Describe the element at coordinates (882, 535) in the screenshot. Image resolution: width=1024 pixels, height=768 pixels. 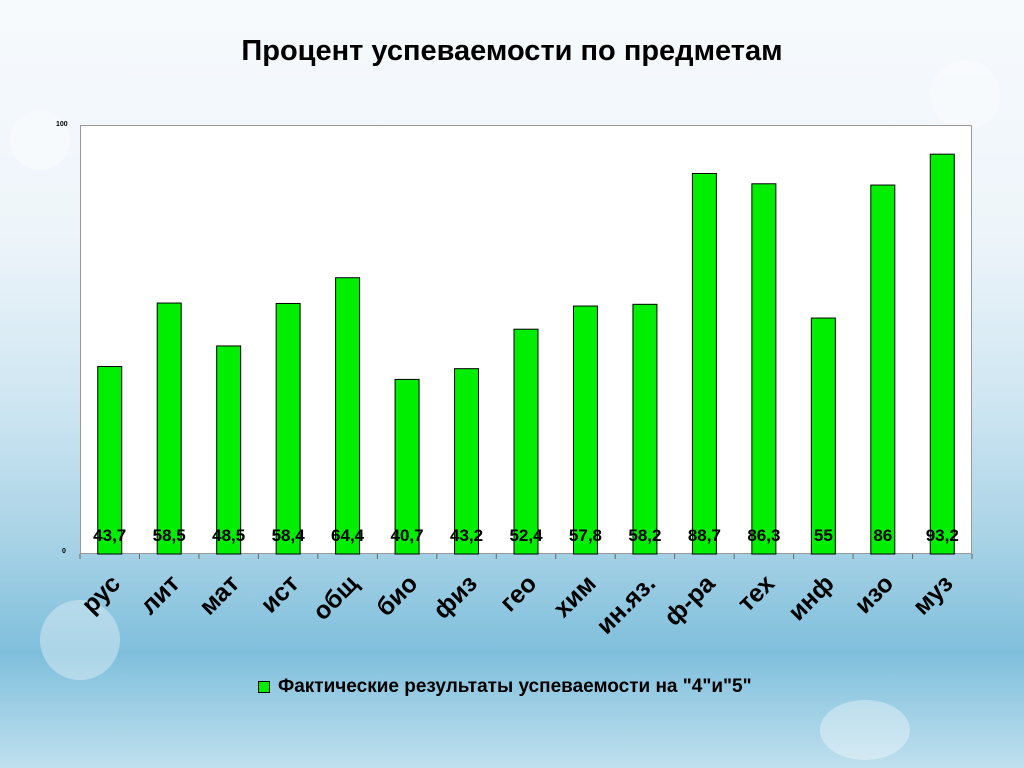
I see `data-label: 86` at that location.